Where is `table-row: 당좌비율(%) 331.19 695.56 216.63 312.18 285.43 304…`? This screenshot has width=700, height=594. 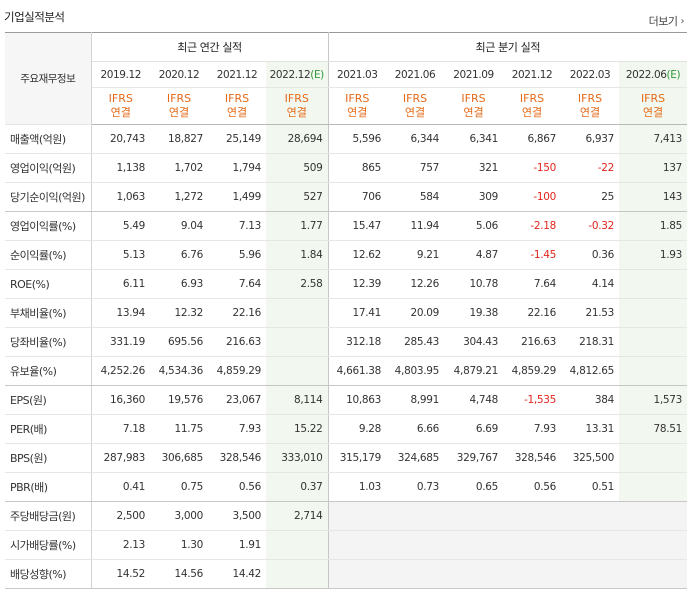 table-row: 당좌비율(%) 331.19 695.56 216.63 312.18 285.43 304… is located at coordinates (346, 342).